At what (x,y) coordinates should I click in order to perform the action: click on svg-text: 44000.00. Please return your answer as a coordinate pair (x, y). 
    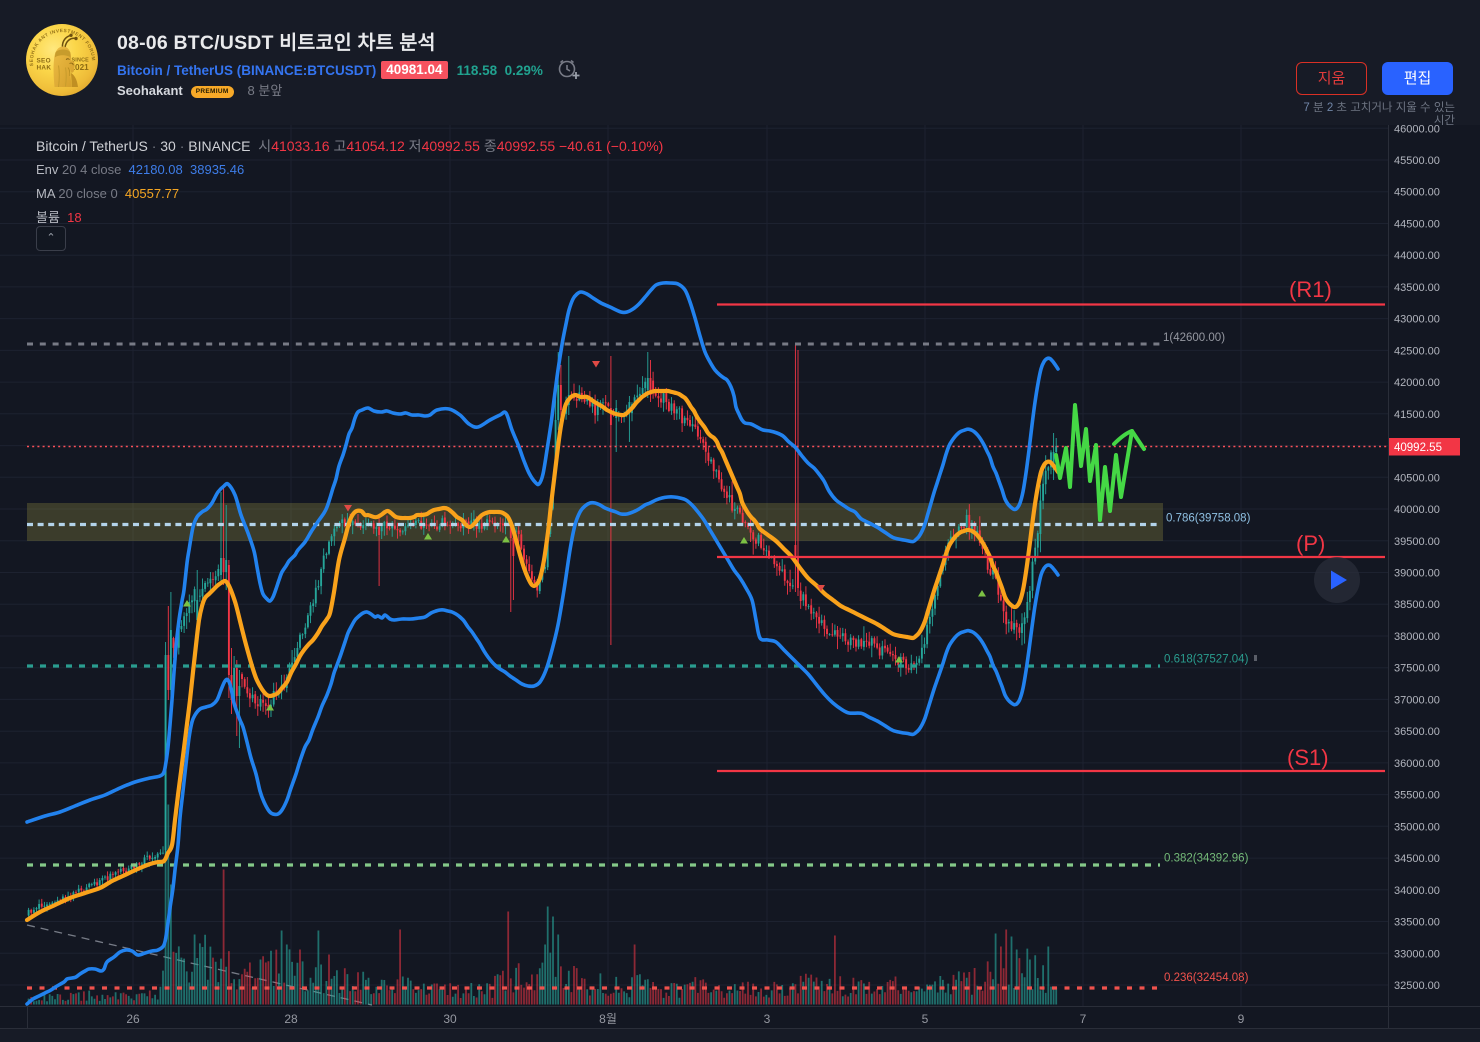
    Looking at the image, I should click on (1417, 256).